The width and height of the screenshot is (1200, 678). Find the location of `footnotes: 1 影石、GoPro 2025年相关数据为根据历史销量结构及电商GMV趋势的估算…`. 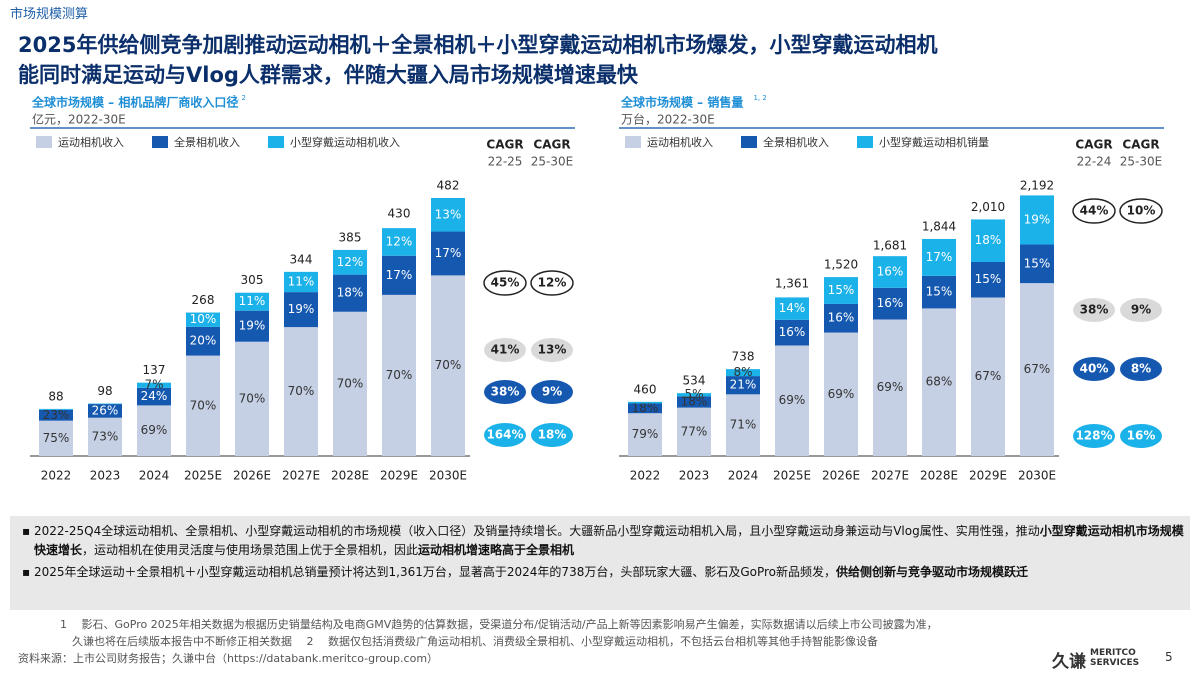

footnotes: 1 影石、GoPro 2025年相关数据为根据历史销量结构及电商GMV趋势的估算… is located at coordinates (499, 633).